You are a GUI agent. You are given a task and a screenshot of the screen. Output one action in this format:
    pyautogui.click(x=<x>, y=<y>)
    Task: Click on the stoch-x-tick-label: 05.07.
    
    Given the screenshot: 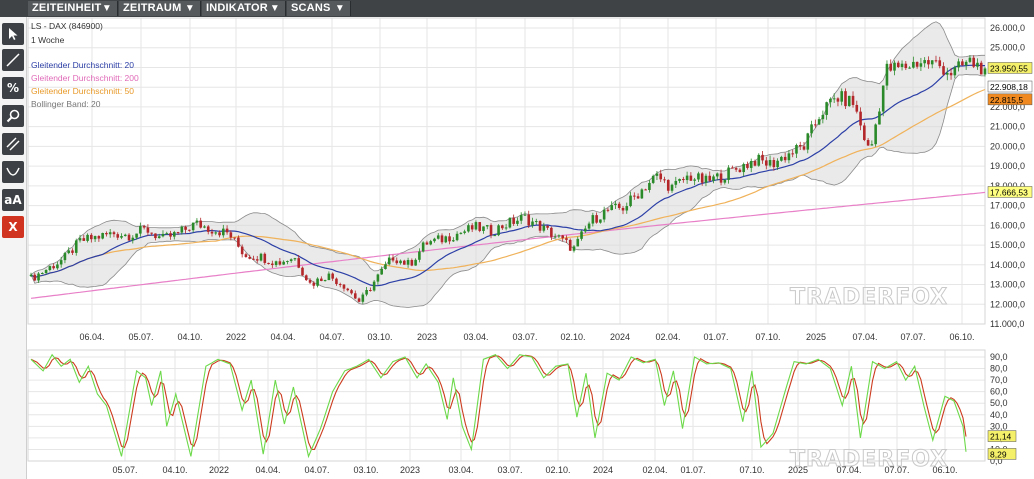 What is the action you would take?
    pyautogui.click(x=124, y=470)
    